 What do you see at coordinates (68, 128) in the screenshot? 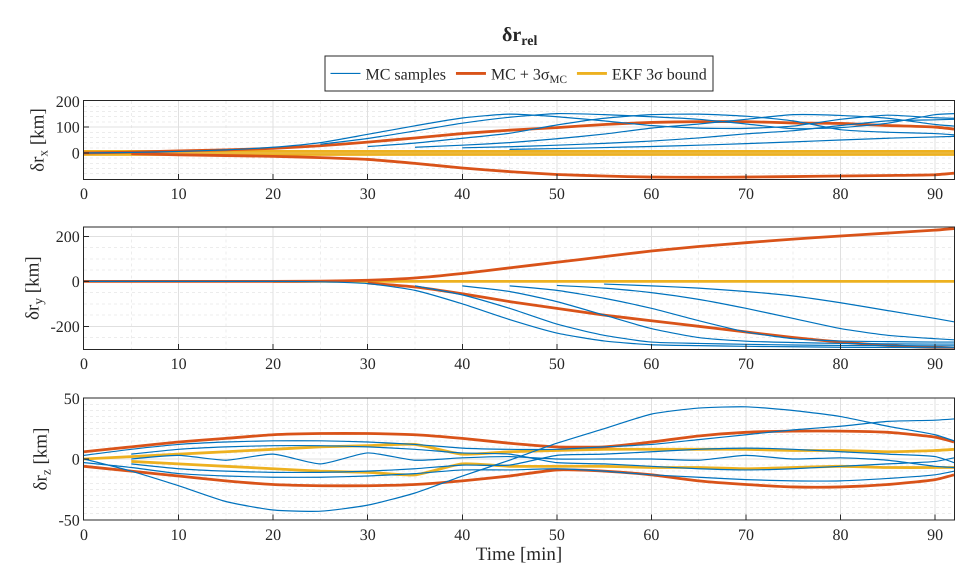
I see `y-tick-label: 100` at bounding box center [68, 128].